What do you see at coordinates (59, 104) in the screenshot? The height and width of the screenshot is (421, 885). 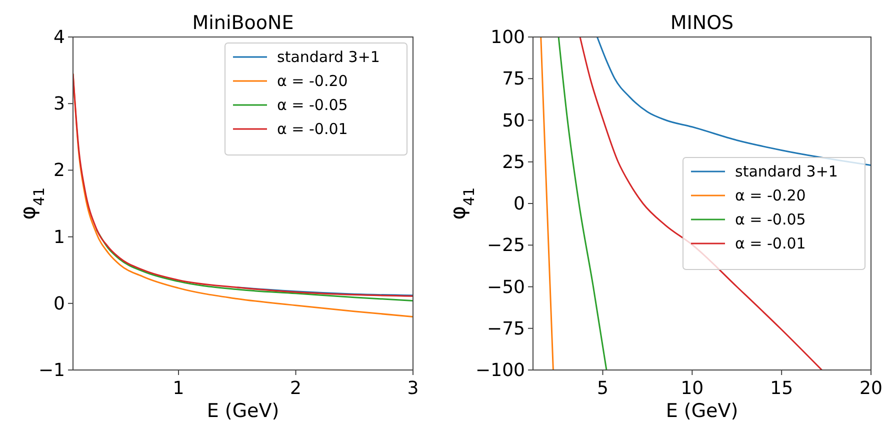 I see `y-tick-label: 3` at bounding box center [59, 104].